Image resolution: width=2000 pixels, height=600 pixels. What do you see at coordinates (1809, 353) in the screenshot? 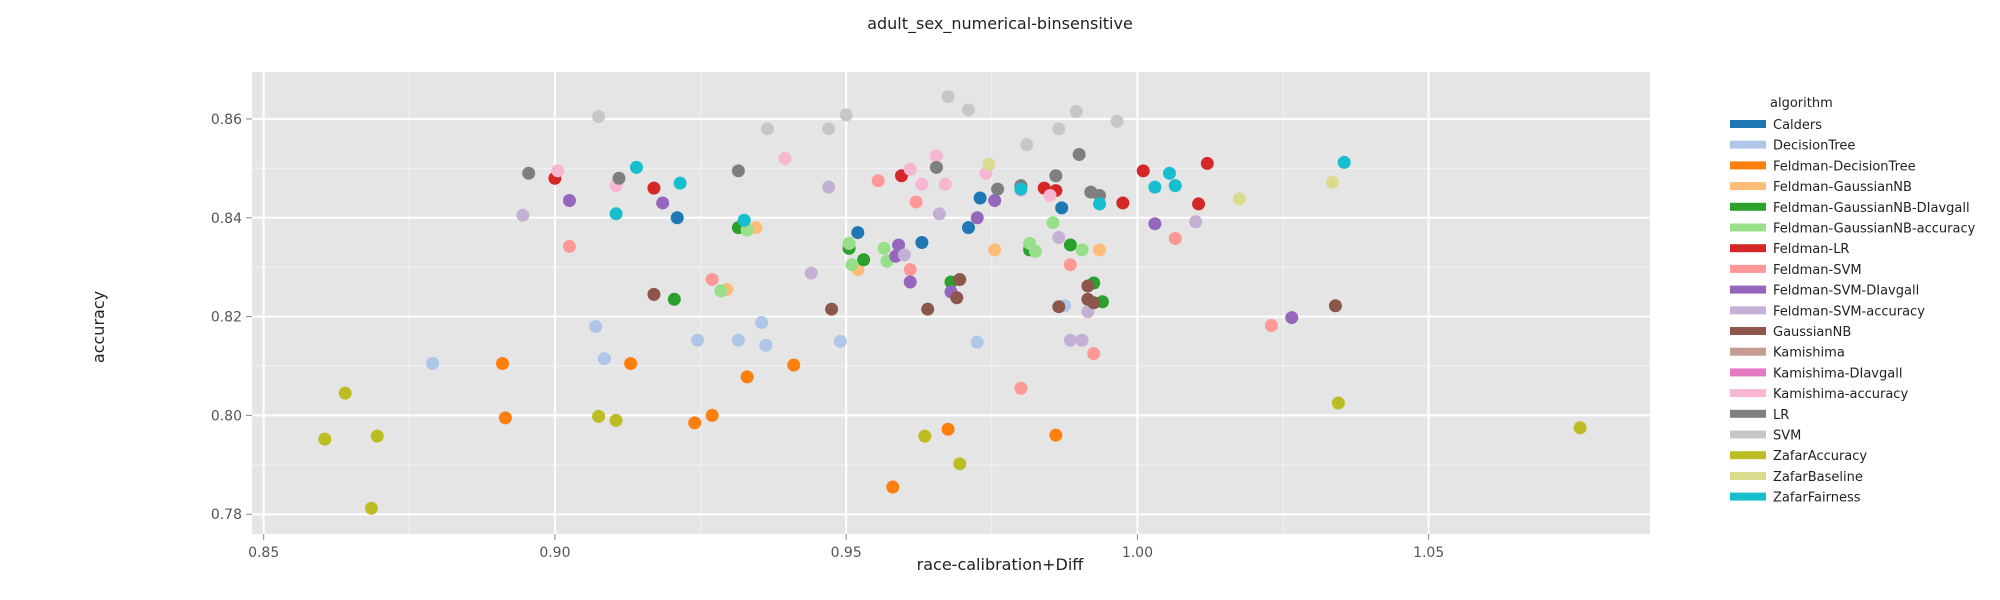
I see `legend-label-kamishima: Kamishima` at bounding box center [1809, 353].